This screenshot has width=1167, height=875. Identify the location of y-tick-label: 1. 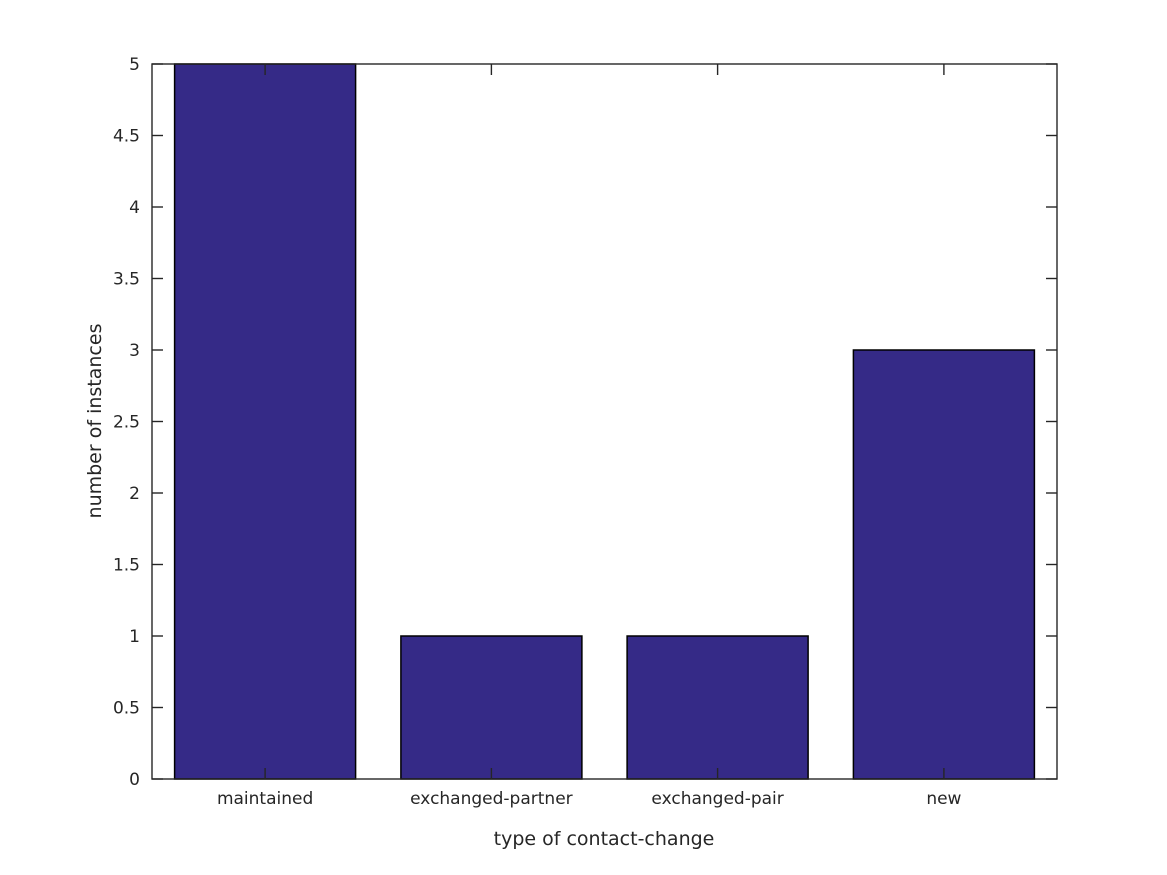
(134, 637).